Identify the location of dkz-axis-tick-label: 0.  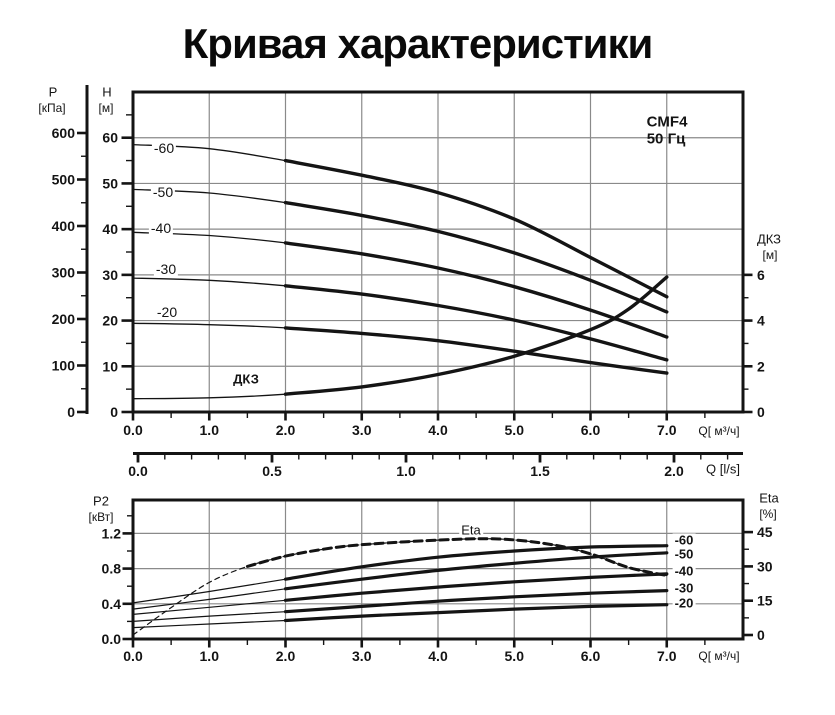
(761, 412).